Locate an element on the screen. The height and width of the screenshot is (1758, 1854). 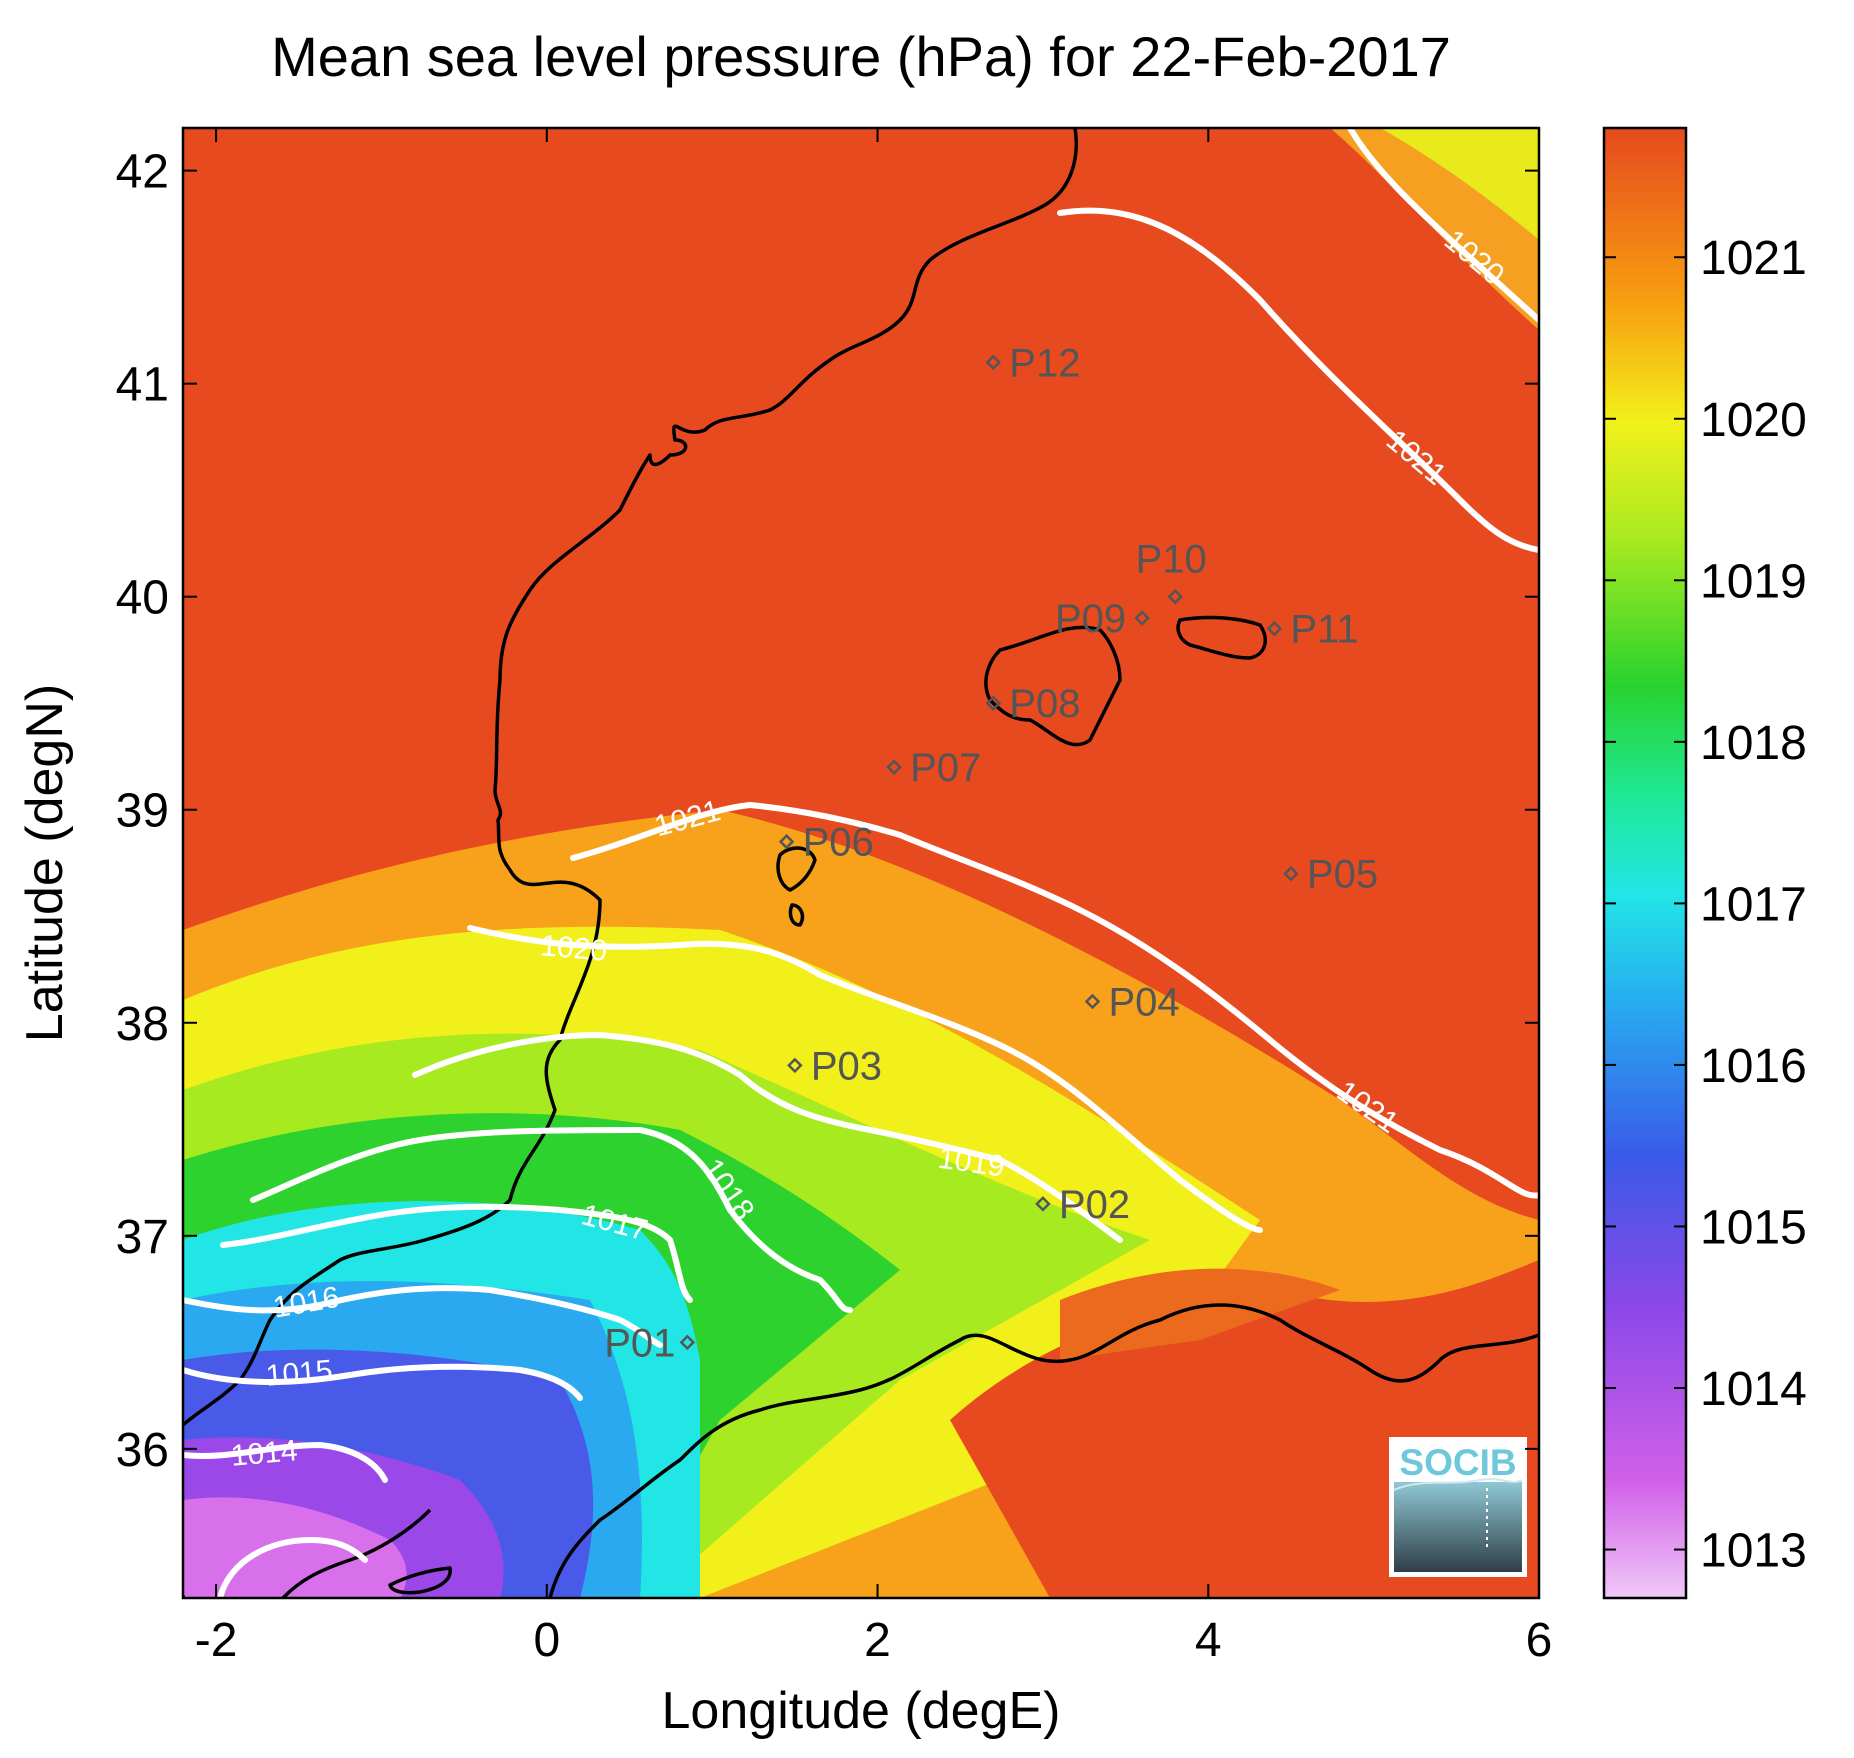
contour-label: 1014 is located at coordinates (263, 1453).